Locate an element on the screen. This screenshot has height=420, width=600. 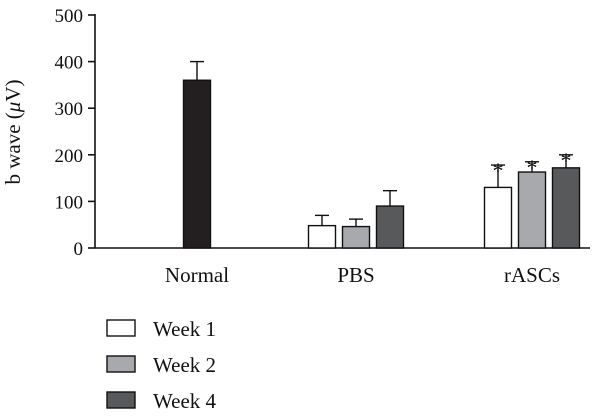
x-tick-label-normal: Normal is located at coordinates (197, 275).